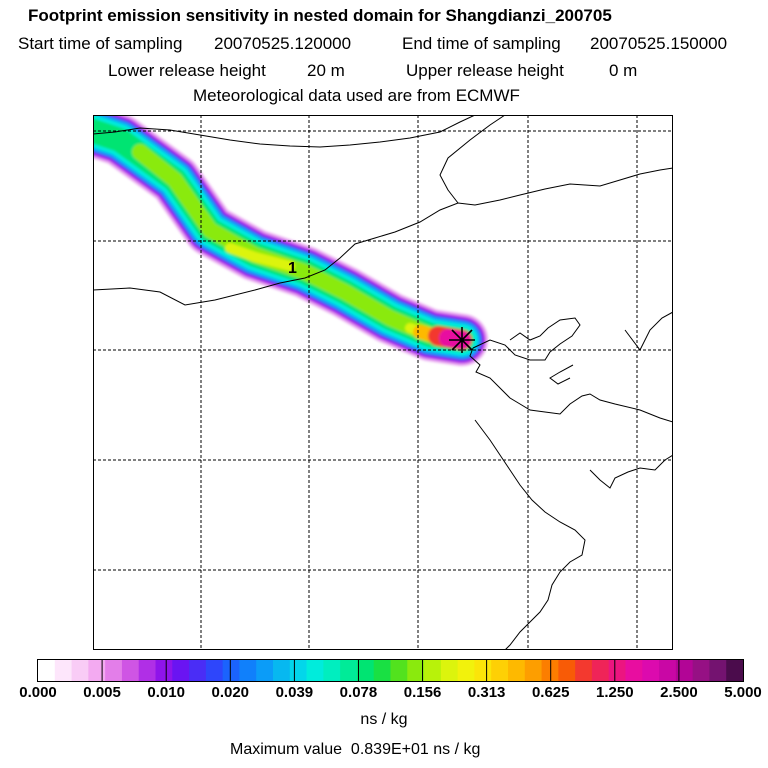  What do you see at coordinates (615, 692) in the screenshot?
I see `colorbar-tick-label: 1.250` at bounding box center [615, 692].